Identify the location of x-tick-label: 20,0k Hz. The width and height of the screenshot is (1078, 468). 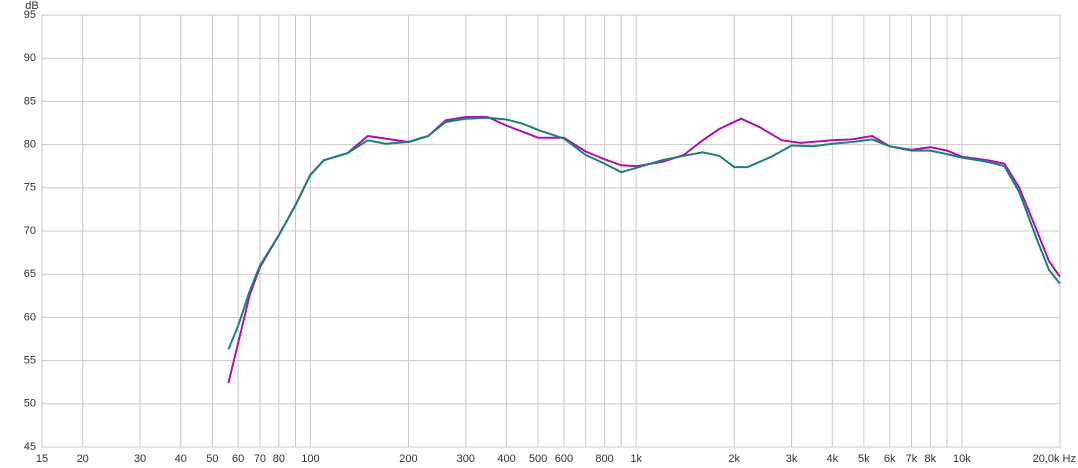
(1054, 459).